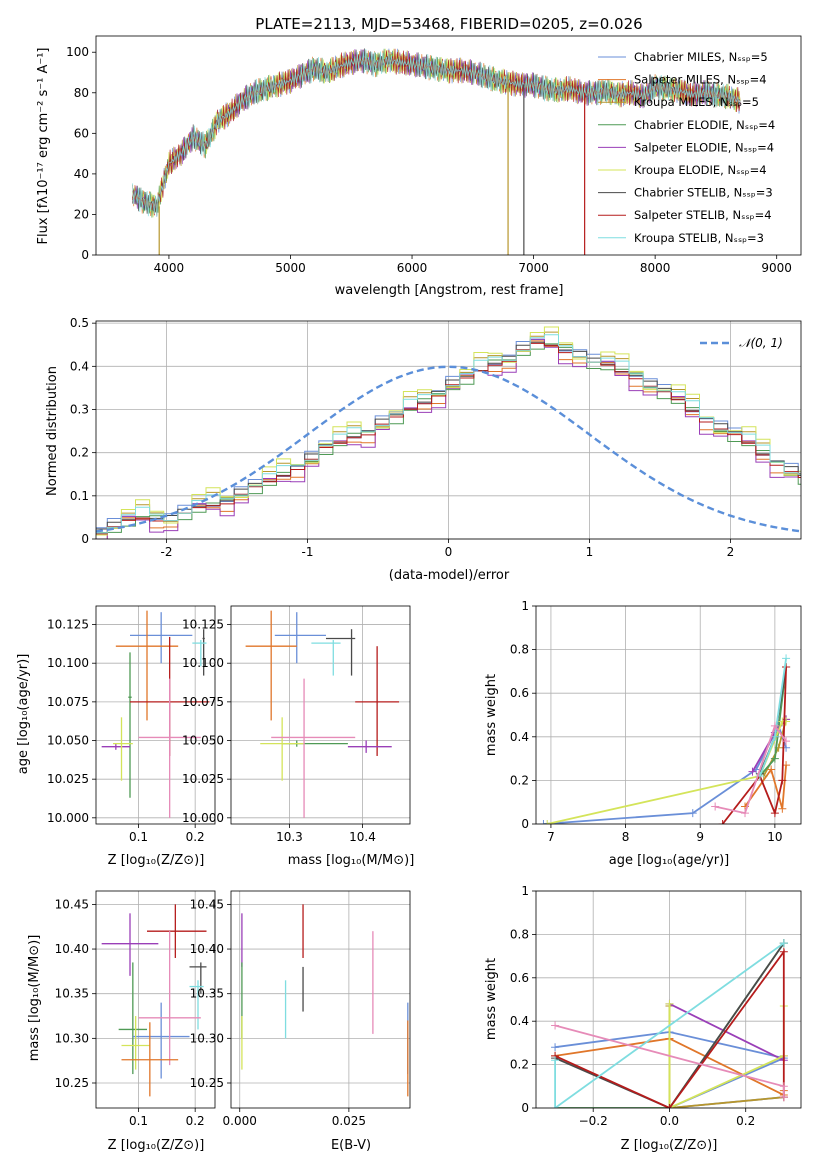  What do you see at coordinates (519, 978) in the screenshot?
I see `weight_vs_Z-ytick-label: 0.6` at bounding box center [519, 978].